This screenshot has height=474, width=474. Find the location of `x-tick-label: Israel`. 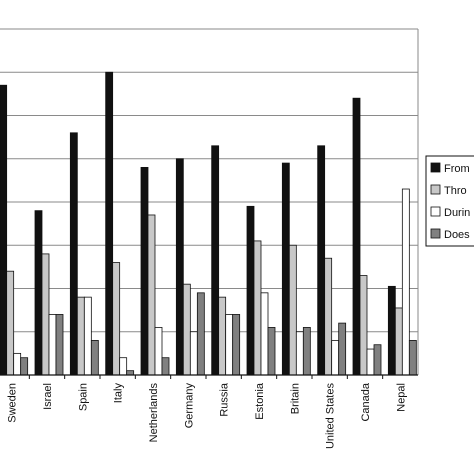

x-tick-label: Israel is located at coordinates (48, 396).